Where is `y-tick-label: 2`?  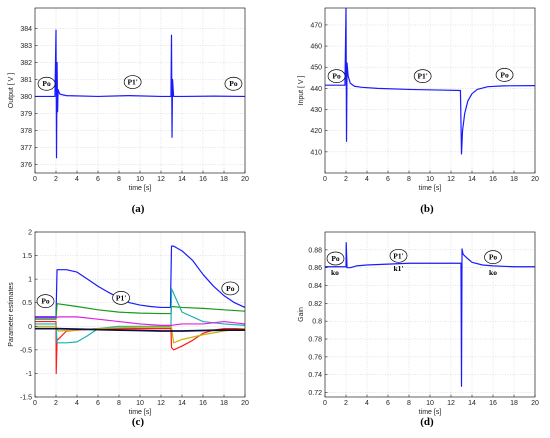
y-tick-label: 2 is located at coordinates (30, 233).